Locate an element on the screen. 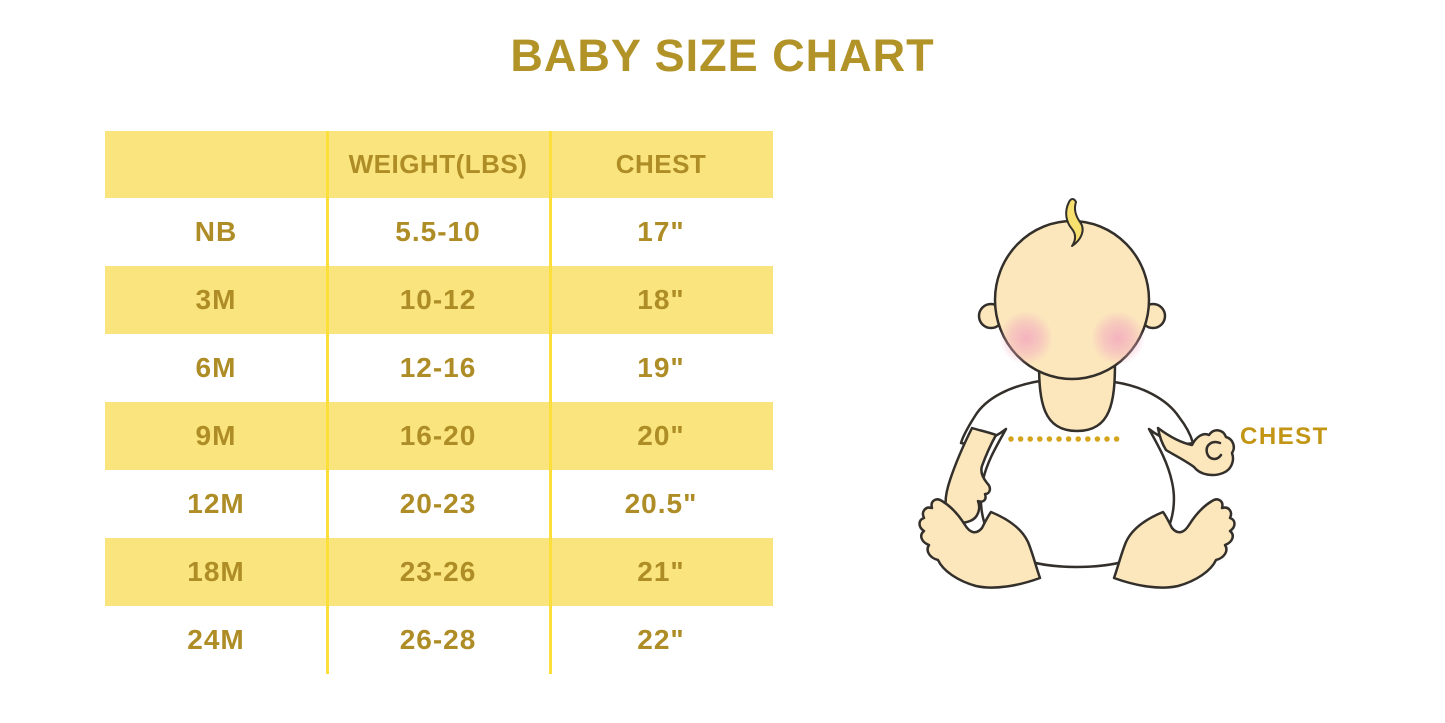  baby-leg-left is located at coordinates (980, 543).